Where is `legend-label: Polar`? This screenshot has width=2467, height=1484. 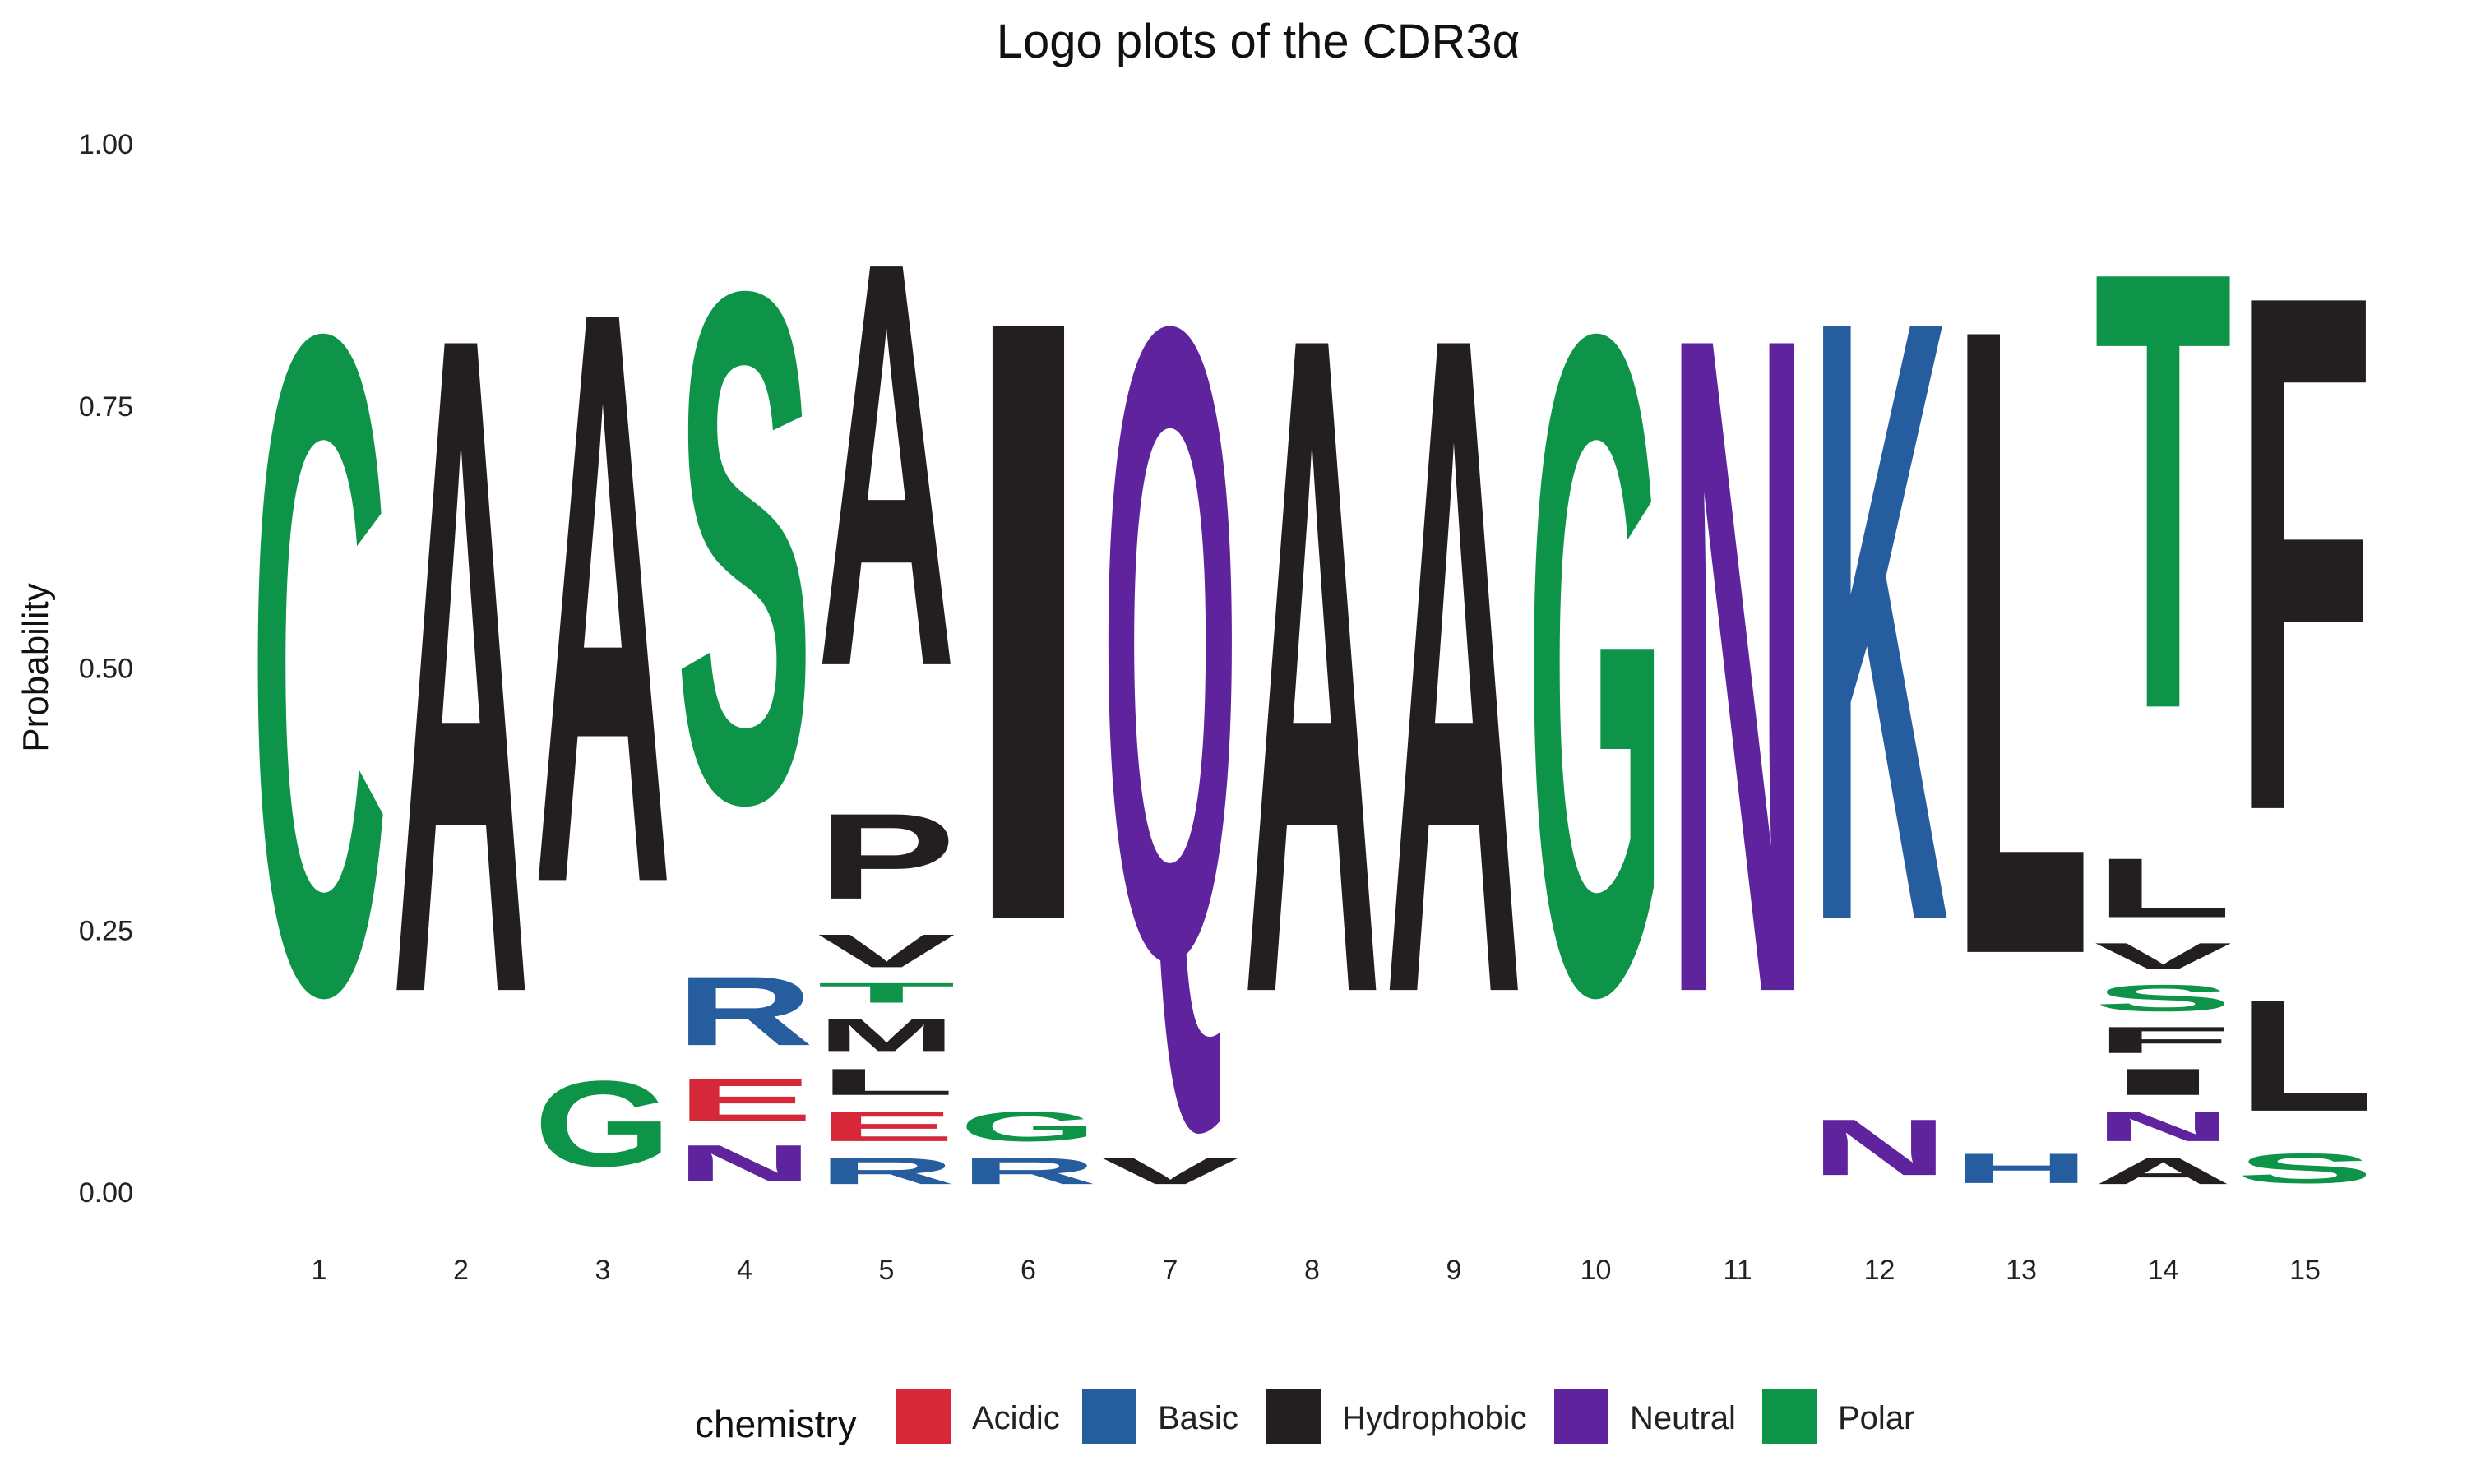
legend-label: Polar is located at coordinates (1876, 1418).